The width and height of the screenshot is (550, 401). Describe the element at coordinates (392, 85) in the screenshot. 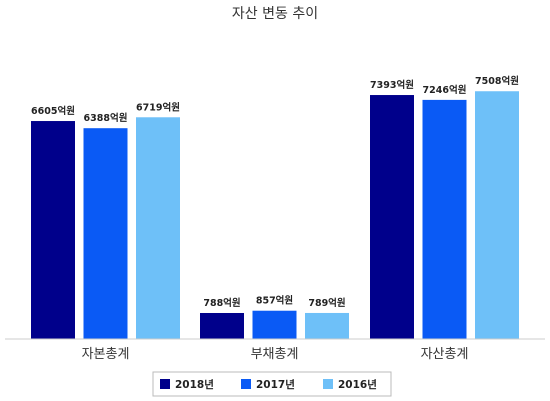

I see `data-label-3-1: 7393억원` at that location.